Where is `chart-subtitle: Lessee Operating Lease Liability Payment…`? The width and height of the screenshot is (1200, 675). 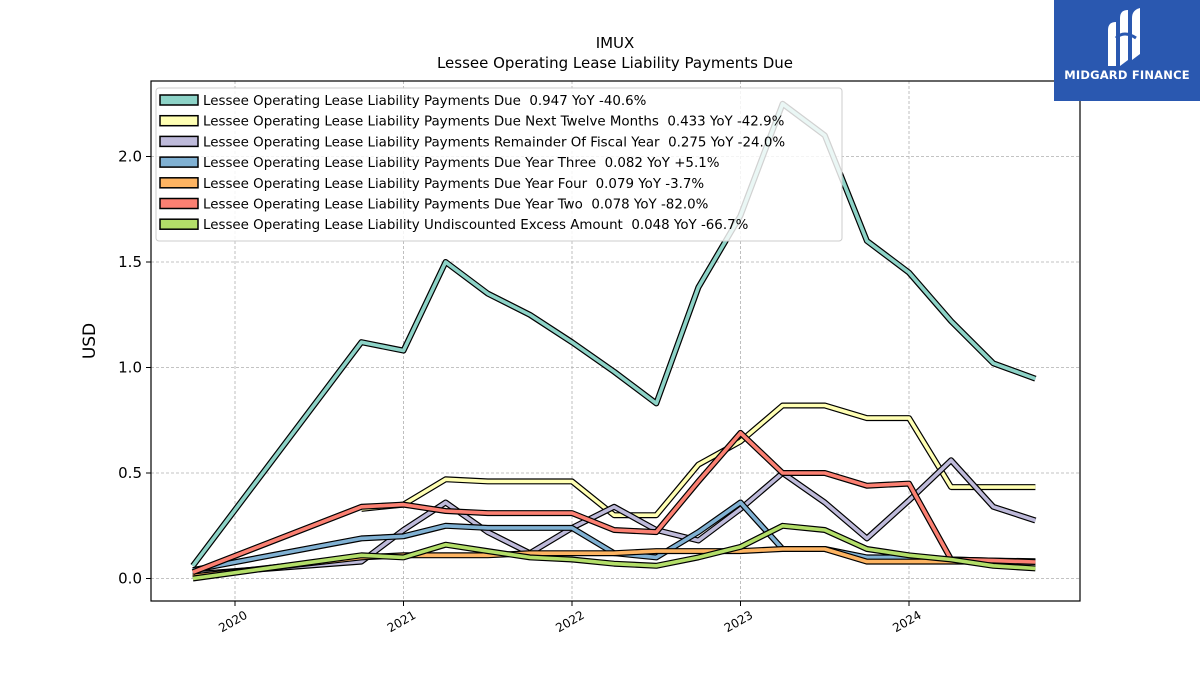
chart-subtitle: Lessee Operating Lease Liability Payment… is located at coordinates (615, 63).